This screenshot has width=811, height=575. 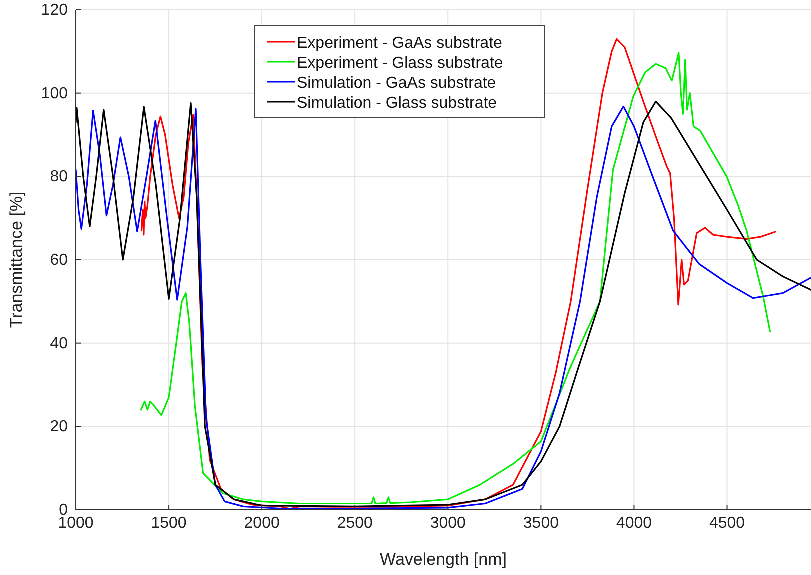 I want to click on y-tick-label: 100, so click(x=54, y=93).